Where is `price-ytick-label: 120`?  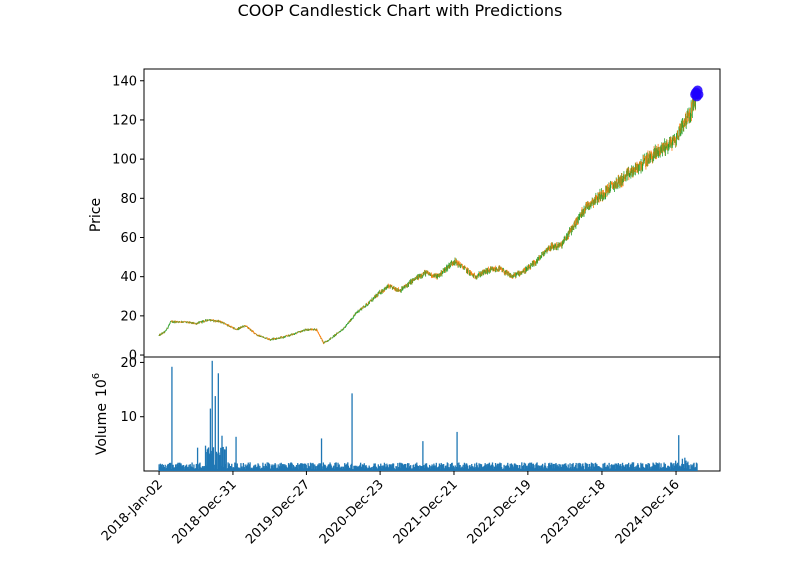 price-ytick-label: 120 is located at coordinates (124, 120).